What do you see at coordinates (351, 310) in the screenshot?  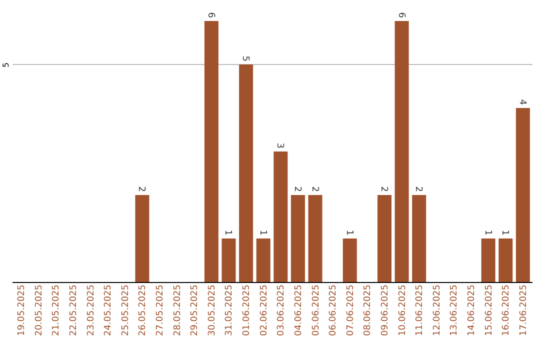 I see `x-tick-label: 07.06.2025` at bounding box center [351, 310].